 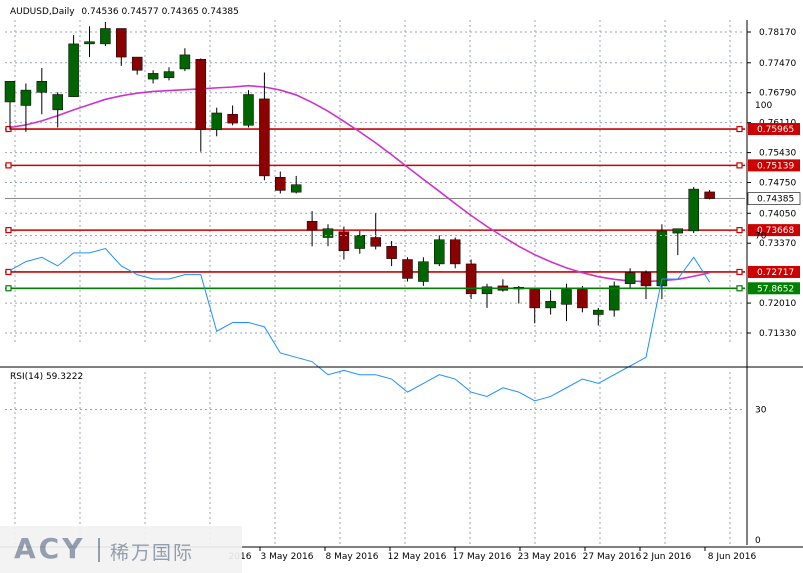 I want to click on date-tick-label: 17 May 2016, so click(x=482, y=557).